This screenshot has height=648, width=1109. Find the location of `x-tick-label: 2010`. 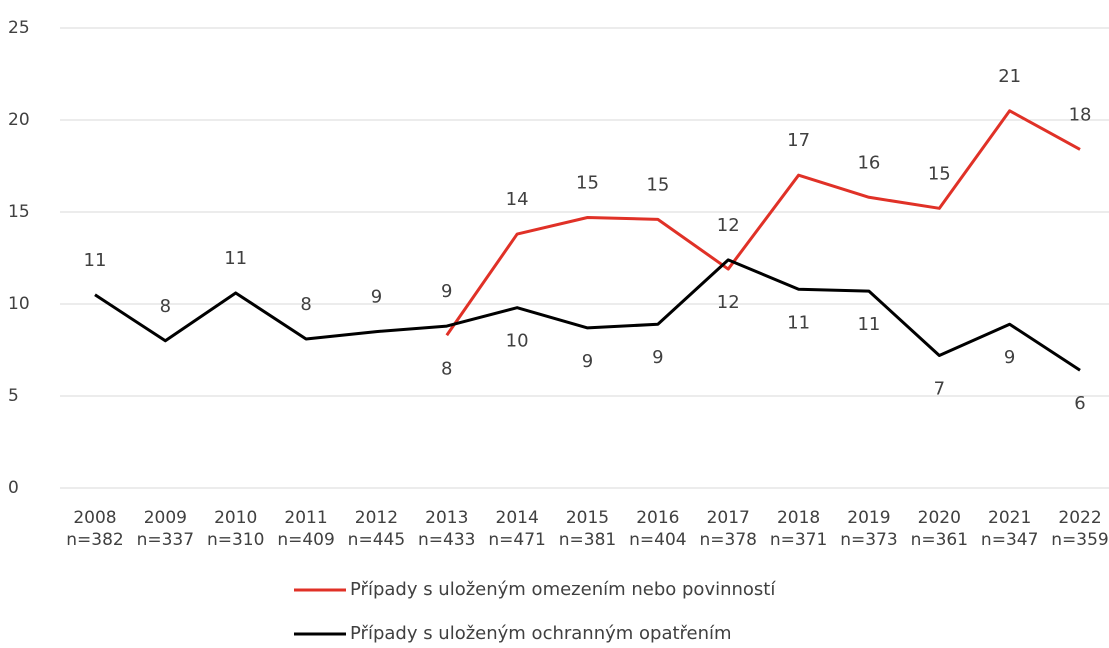

x-tick-label: 2010 is located at coordinates (235, 518).